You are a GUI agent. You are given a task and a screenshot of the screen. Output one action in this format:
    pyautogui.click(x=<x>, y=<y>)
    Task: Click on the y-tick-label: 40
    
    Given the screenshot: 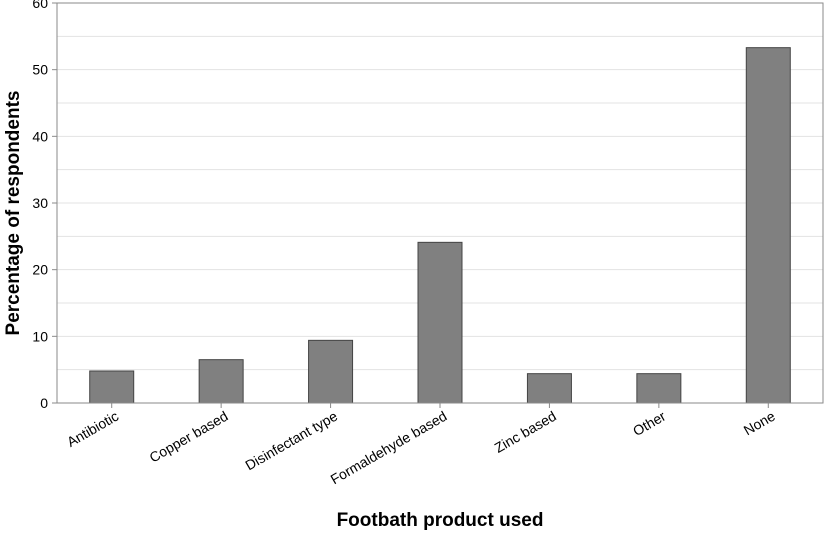 What is the action you would take?
    pyautogui.click(x=40, y=136)
    